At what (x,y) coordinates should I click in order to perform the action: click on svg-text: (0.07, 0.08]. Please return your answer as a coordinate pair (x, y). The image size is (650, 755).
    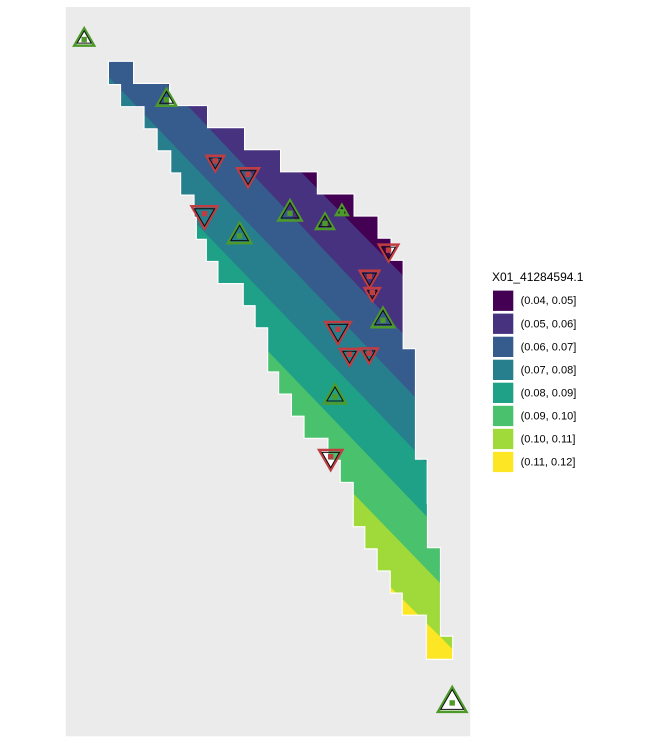
    Looking at the image, I should click on (549, 370).